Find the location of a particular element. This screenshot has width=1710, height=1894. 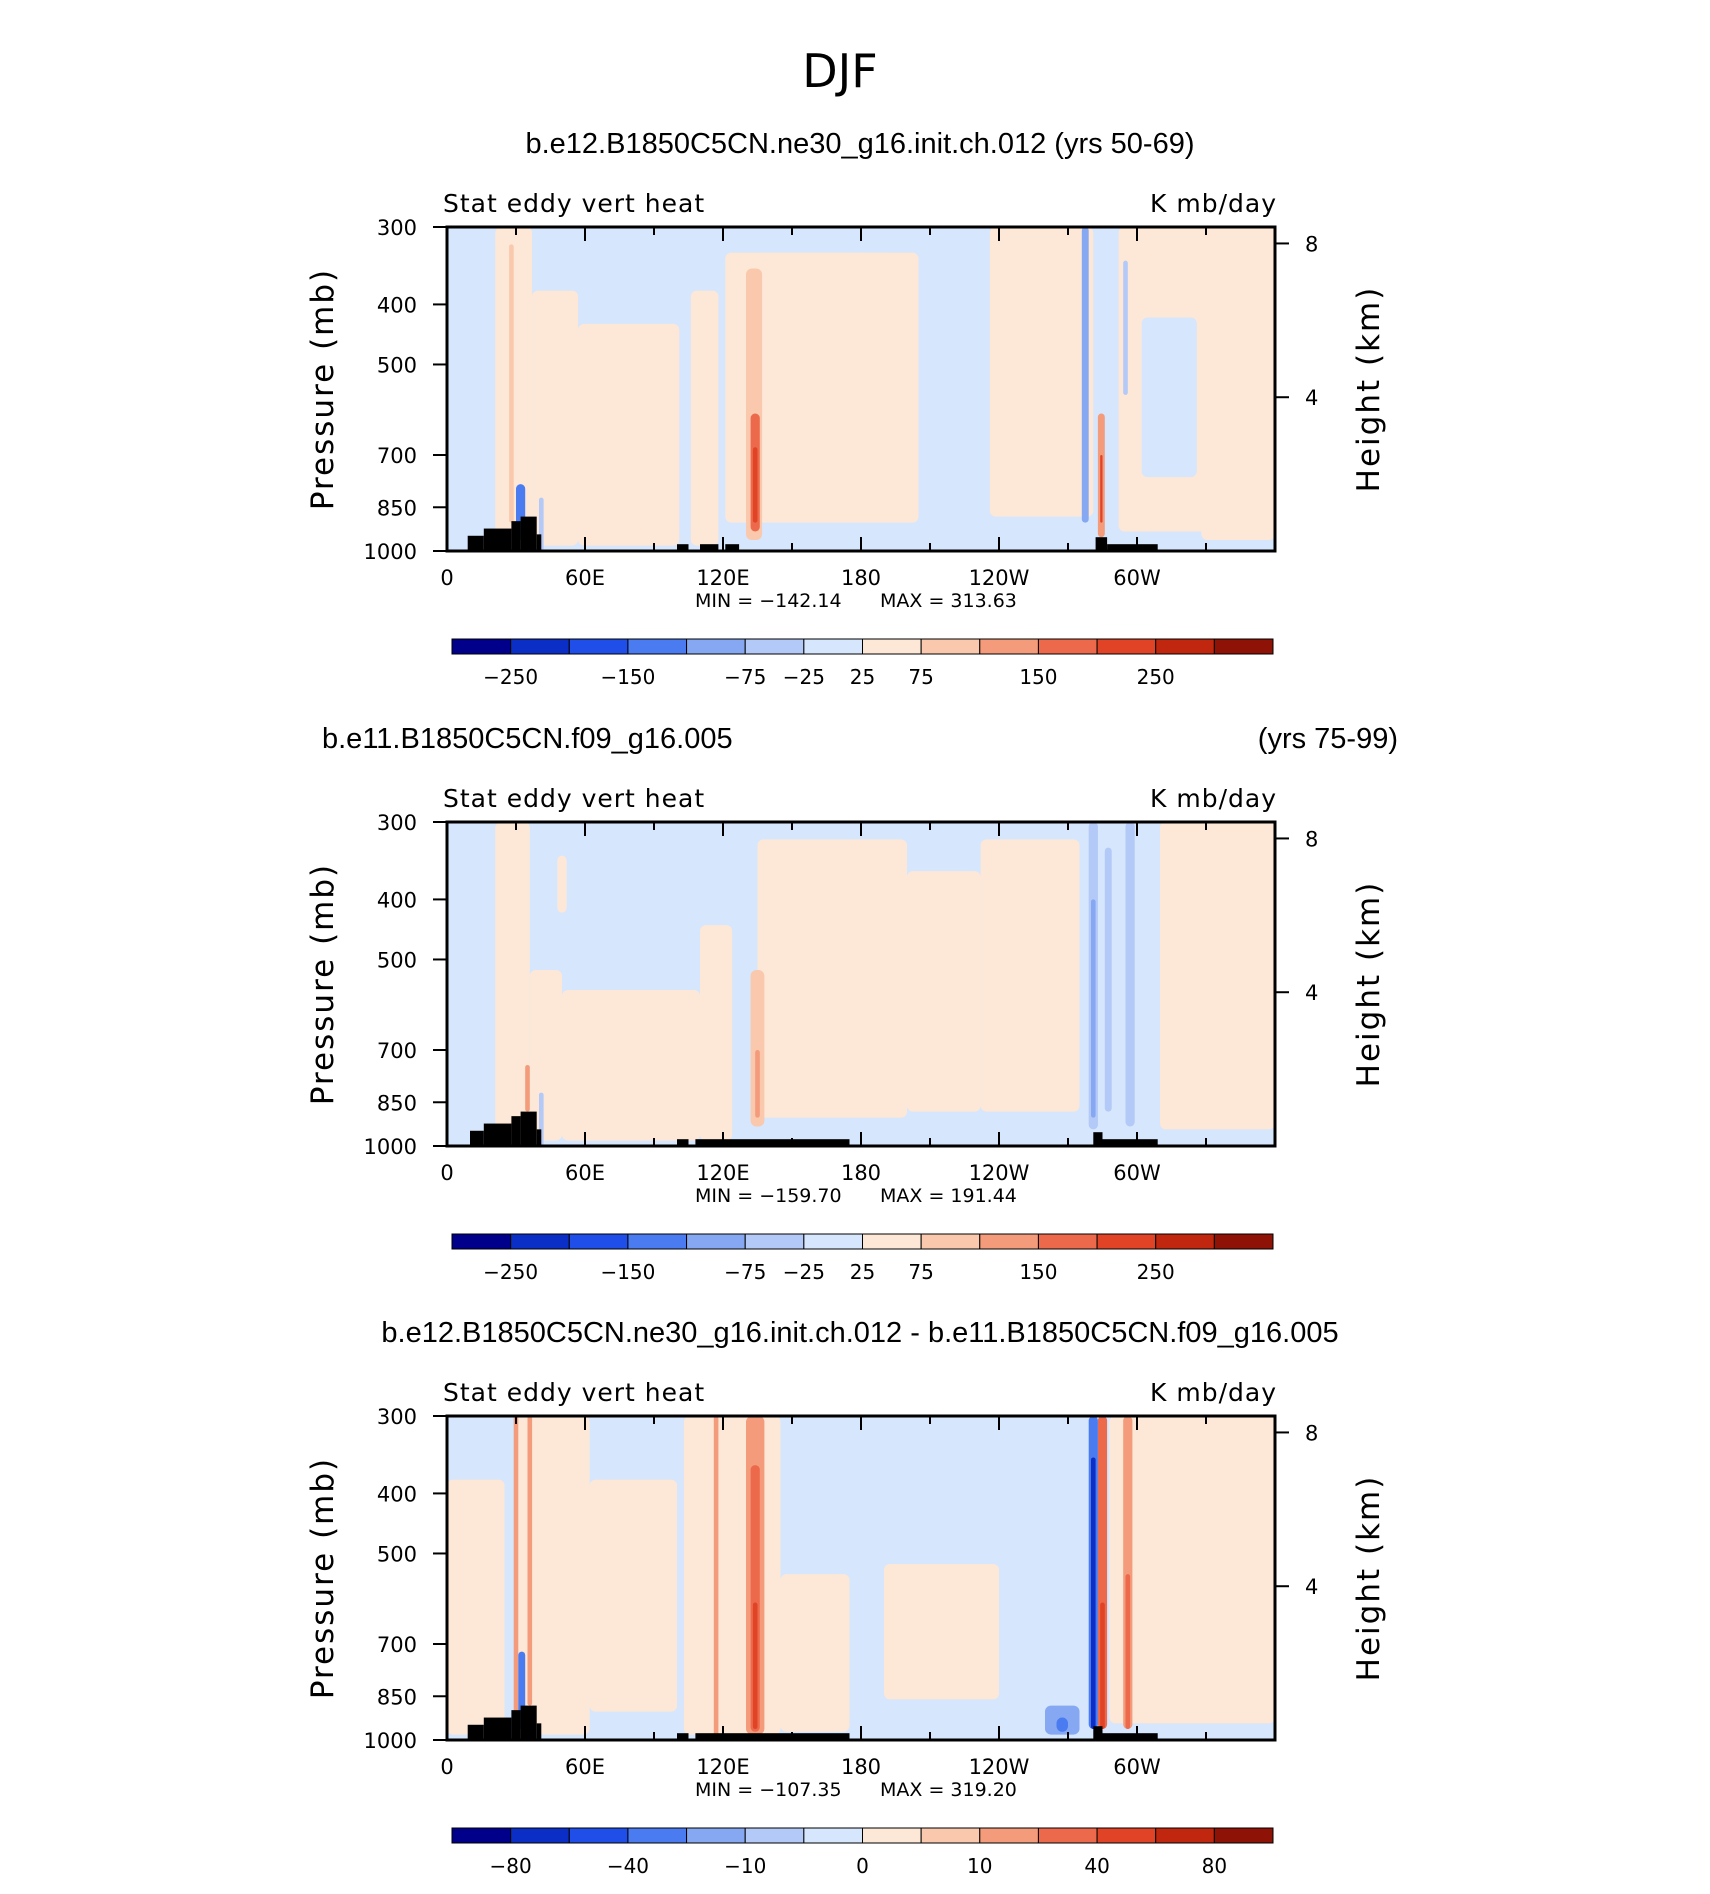

max-label: MAX = 313.63 is located at coordinates (948, 601).